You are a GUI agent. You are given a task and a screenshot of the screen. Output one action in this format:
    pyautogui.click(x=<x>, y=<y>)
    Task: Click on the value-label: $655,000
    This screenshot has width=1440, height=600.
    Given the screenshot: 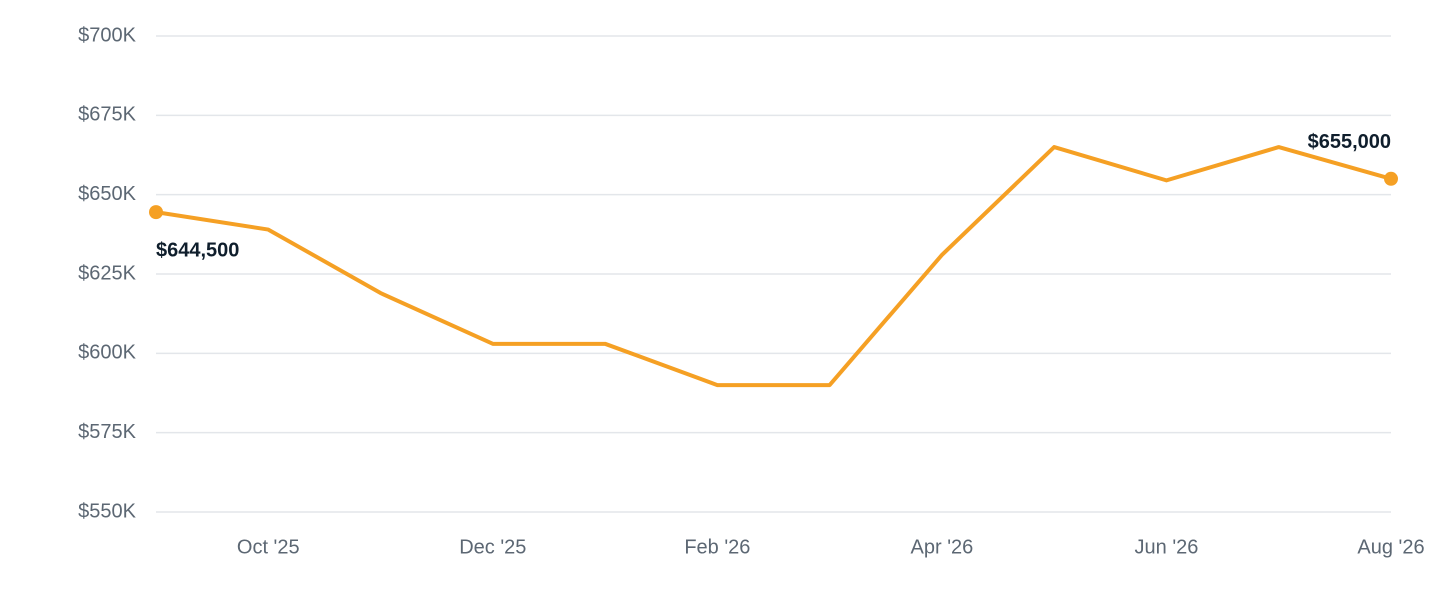 What is the action you would take?
    pyautogui.click(x=1349, y=142)
    